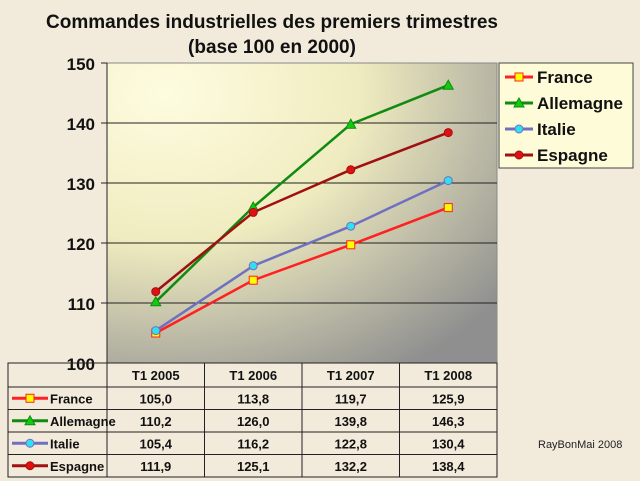 The image size is (640, 481). What do you see at coordinates (81, 184) in the screenshot?
I see `y-tick-label: 130` at bounding box center [81, 184].